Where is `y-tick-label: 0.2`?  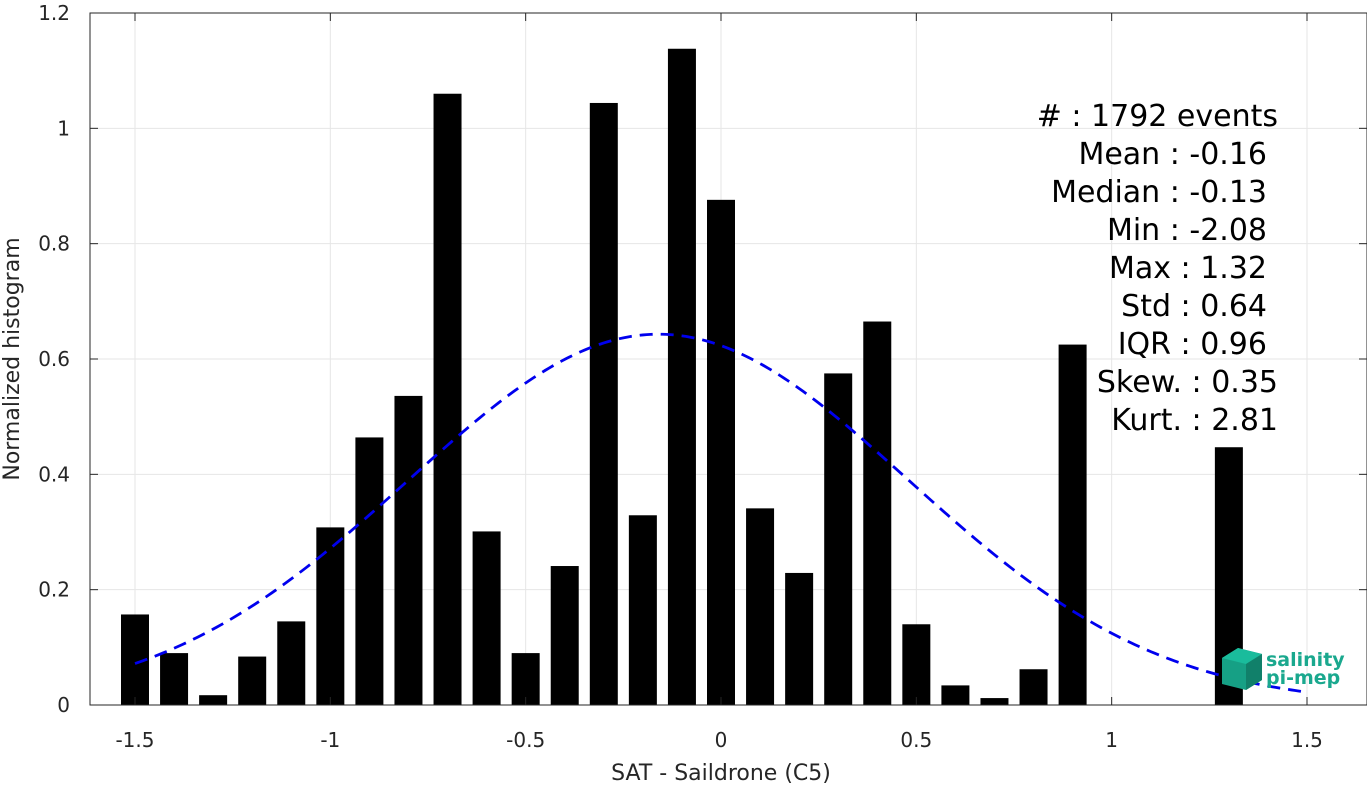
y-tick-label: 0.2 is located at coordinates (54, 590).